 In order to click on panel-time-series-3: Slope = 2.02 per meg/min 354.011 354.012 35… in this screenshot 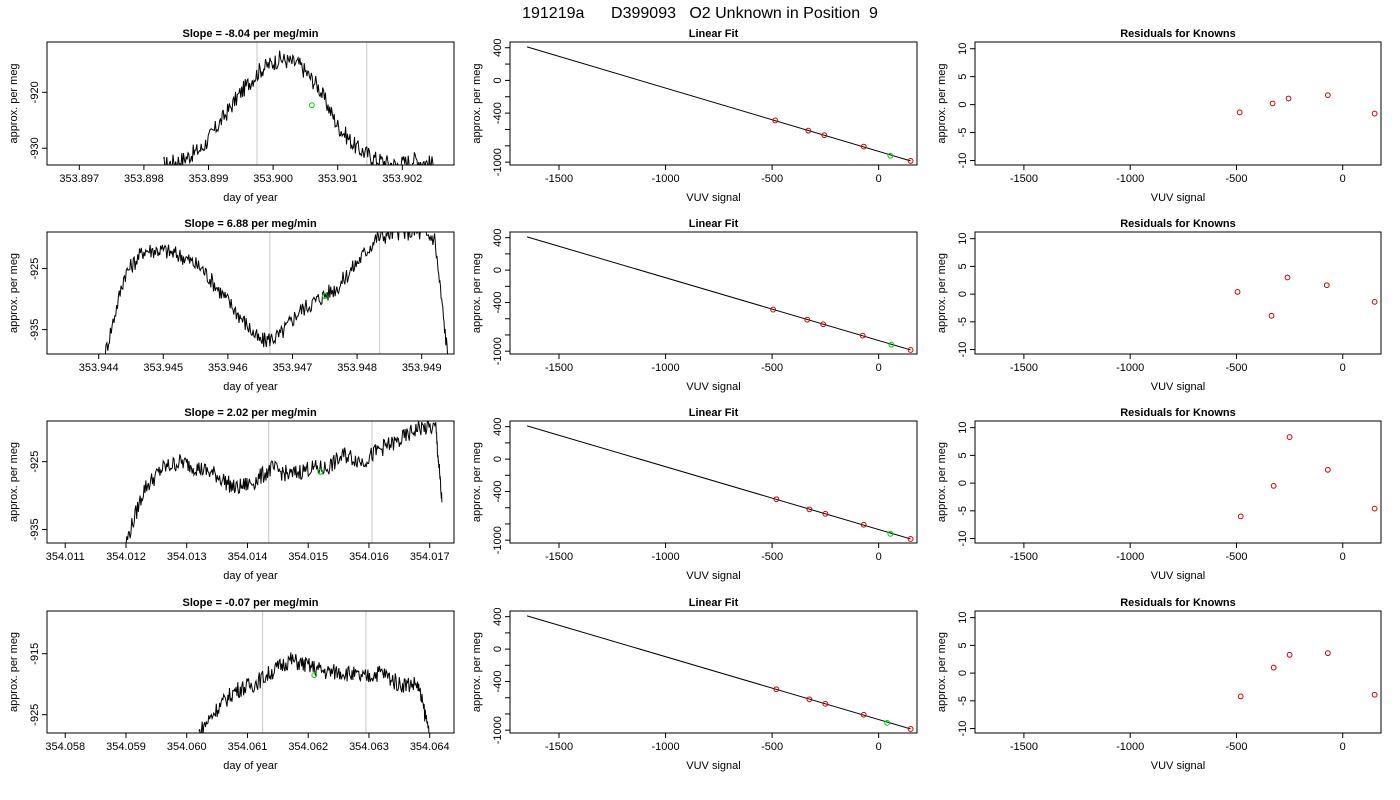, I will do `click(231, 494)`.